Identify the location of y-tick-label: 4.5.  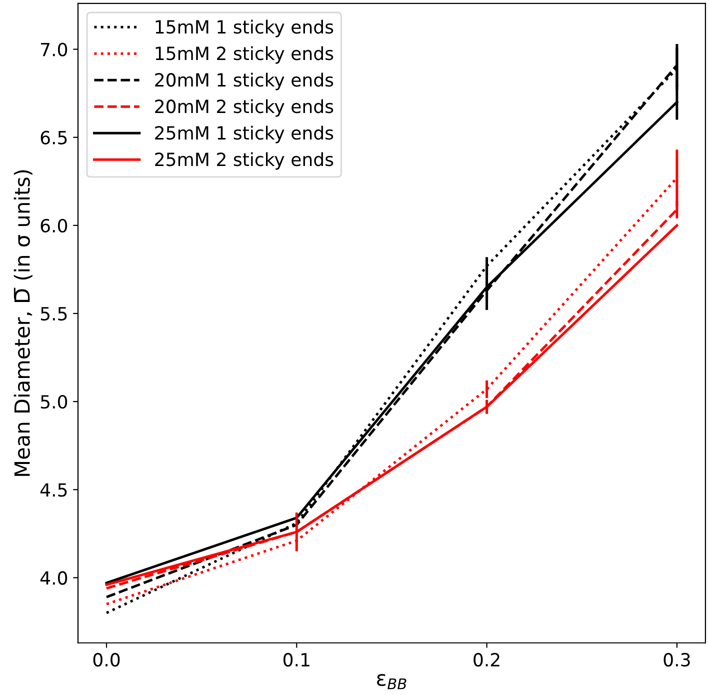
(53, 490).